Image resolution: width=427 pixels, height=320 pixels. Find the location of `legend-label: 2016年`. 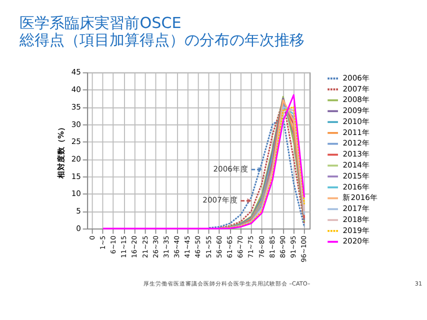

legend-label: 2016年 is located at coordinates (356, 187).